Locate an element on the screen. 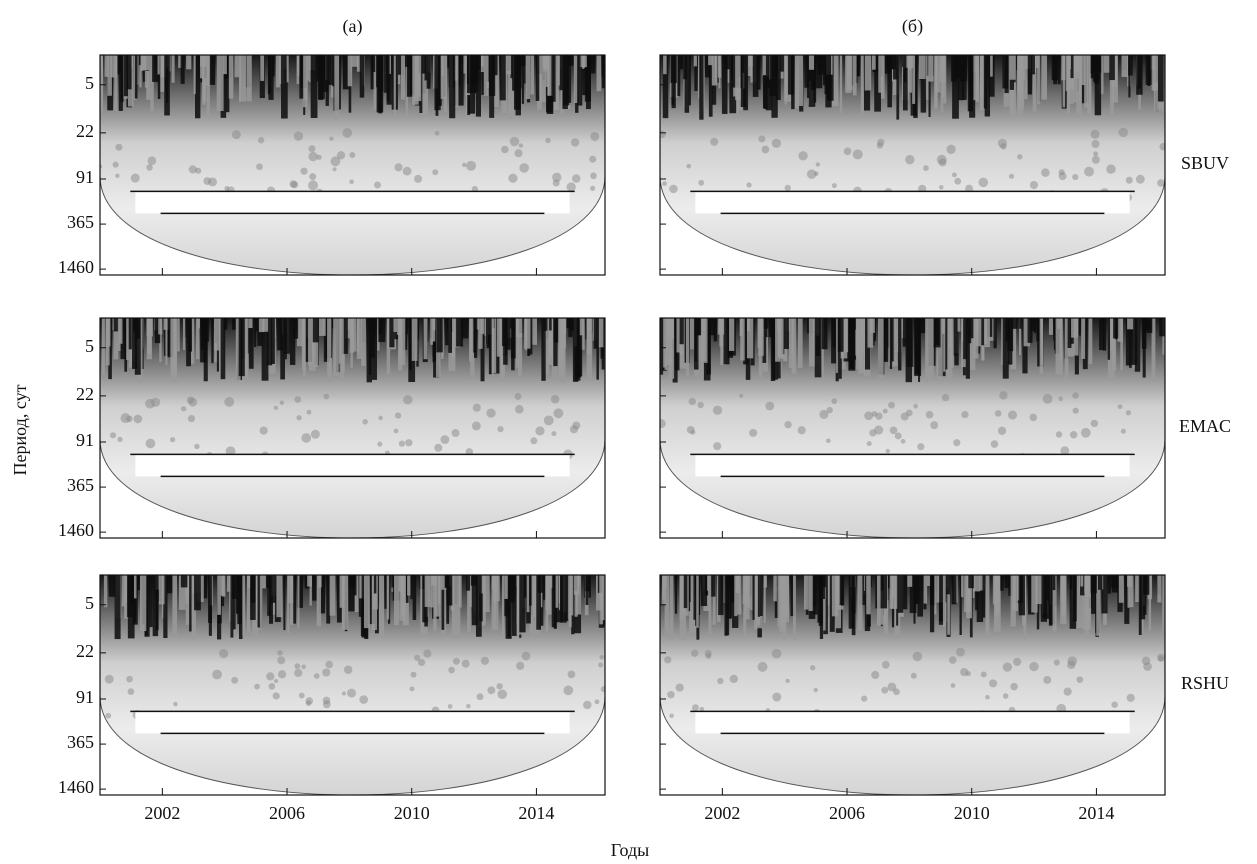 The width and height of the screenshot is (1257, 864). cone-mask is located at coordinates (912, 165).